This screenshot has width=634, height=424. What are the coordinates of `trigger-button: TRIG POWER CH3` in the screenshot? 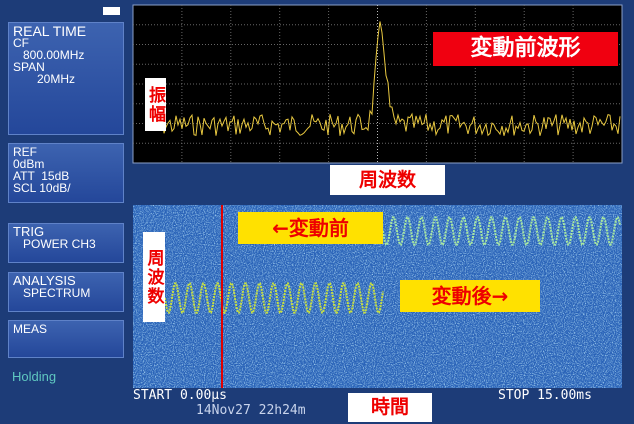 It's located at (66, 243).